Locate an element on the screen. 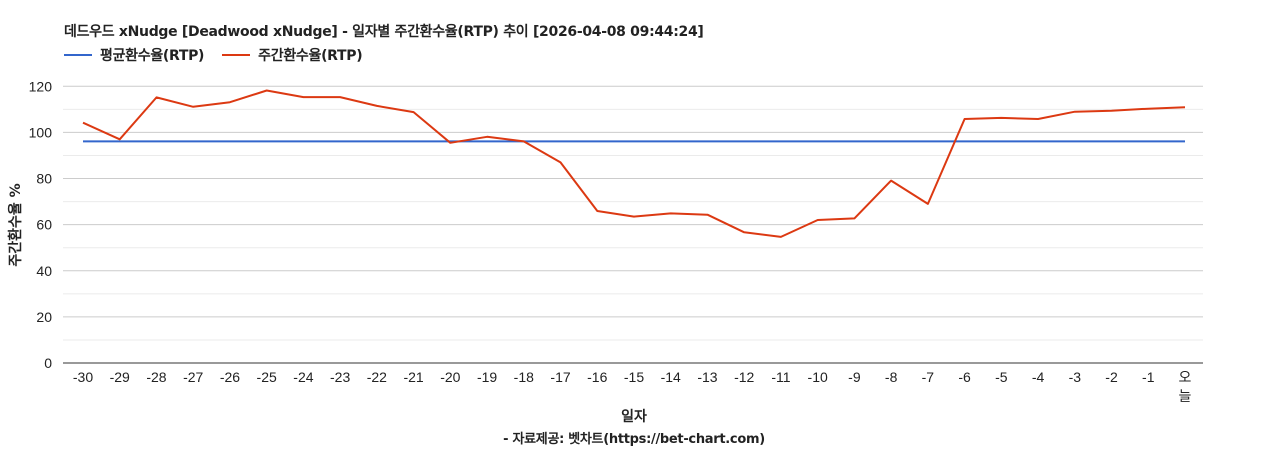  y-tick-label: 60 is located at coordinates (44, 225).